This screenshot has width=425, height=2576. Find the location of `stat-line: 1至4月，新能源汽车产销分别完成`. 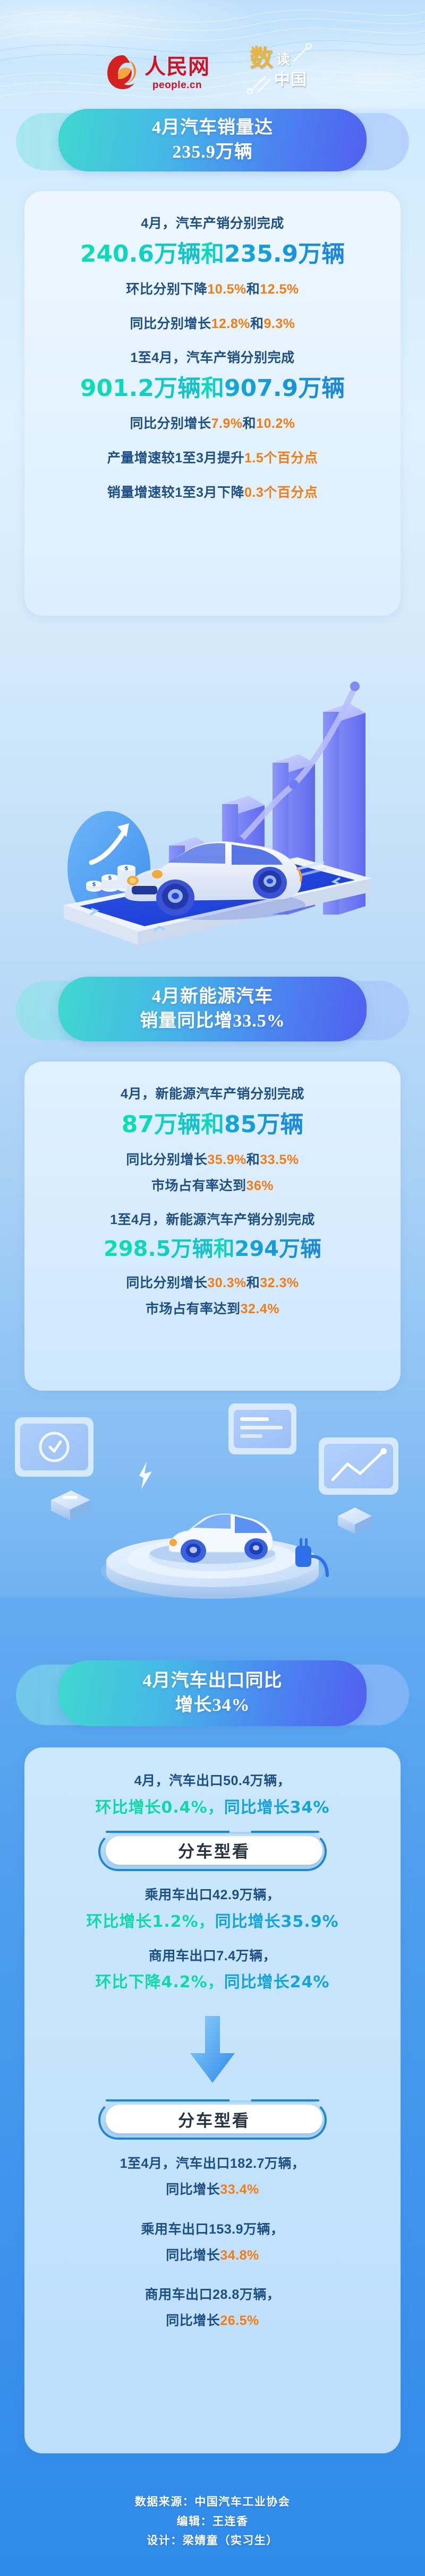

stat-line: 1至4月，新能源汽车产销分别完成 is located at coordinates (212, 1220).